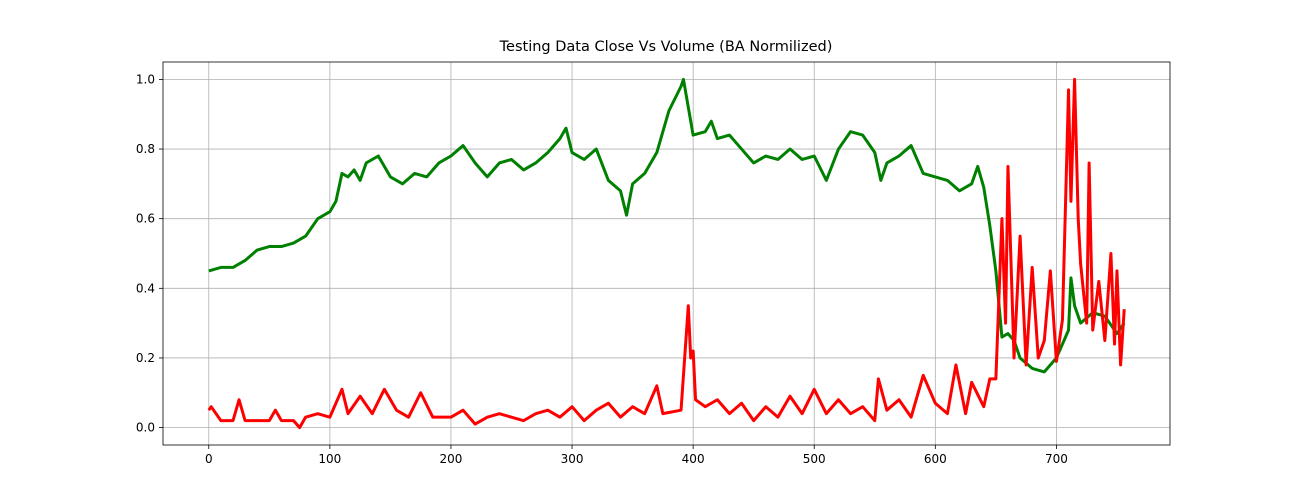 This screenshot has width=1300, height=500. Describe the element at coordinates (145, 288) in the screenshot. I see `y-tick-label: 0.4` at that location.